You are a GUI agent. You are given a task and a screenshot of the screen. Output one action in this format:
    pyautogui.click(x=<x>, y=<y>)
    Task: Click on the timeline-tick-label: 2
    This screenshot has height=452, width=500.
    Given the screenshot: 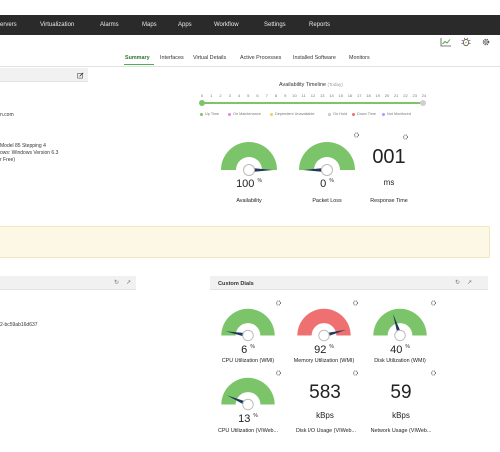 What is the action you would take?
    pyautogui.click(x=220, y=95)
    